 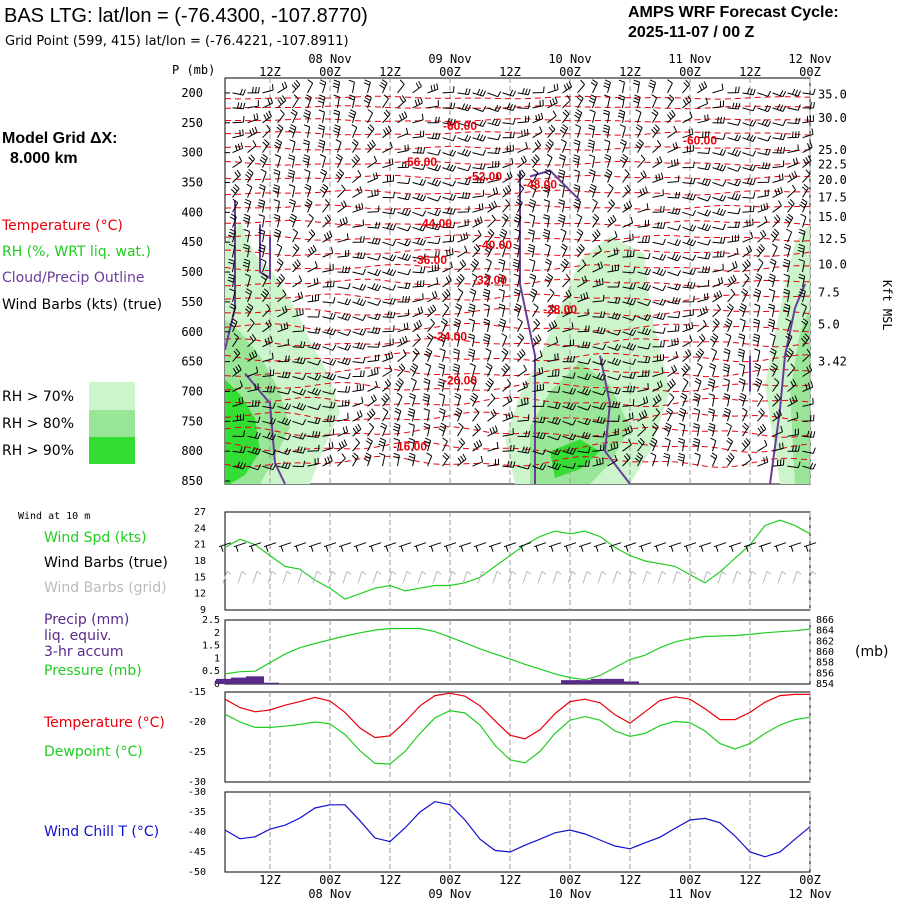 I want to click on isotherm-label: -44.00, so click(x=435, y=224).